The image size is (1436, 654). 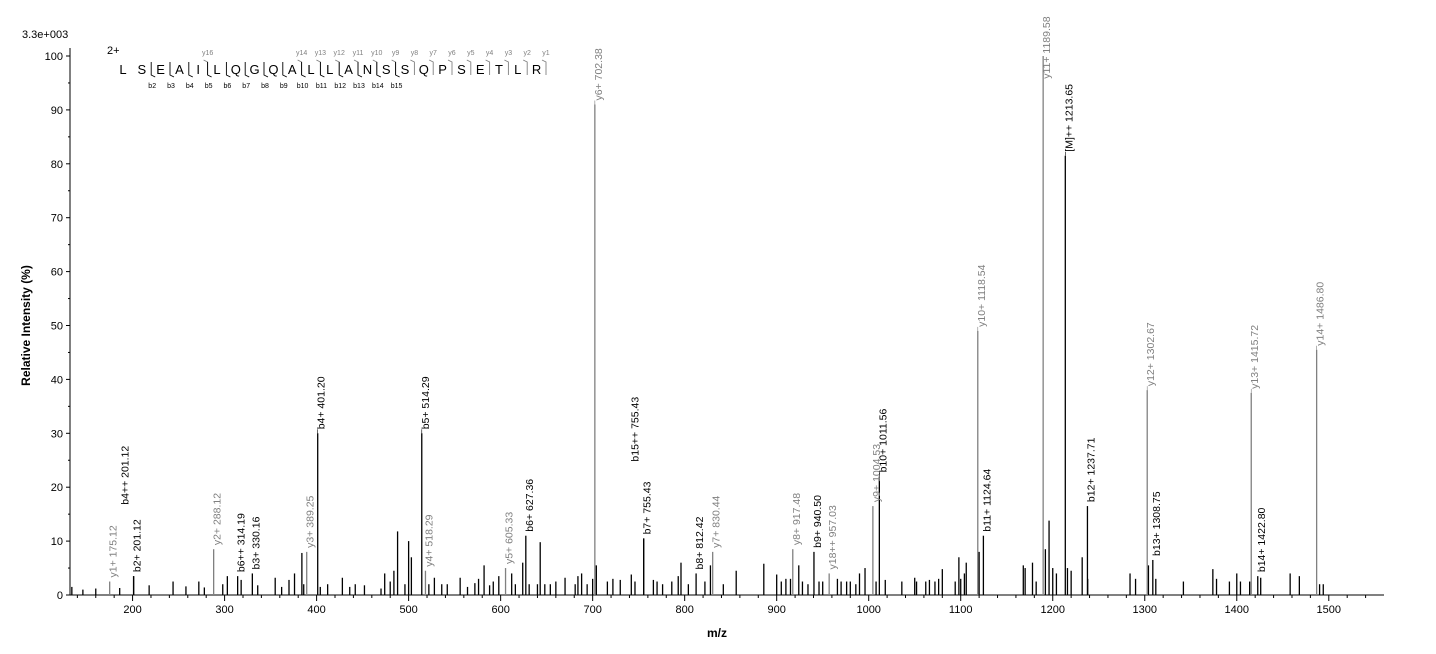 What do you see at coordinates (321, 86) in the screenshot?
I see `b-ion-marker: b11` at bounding box center [321, 86].